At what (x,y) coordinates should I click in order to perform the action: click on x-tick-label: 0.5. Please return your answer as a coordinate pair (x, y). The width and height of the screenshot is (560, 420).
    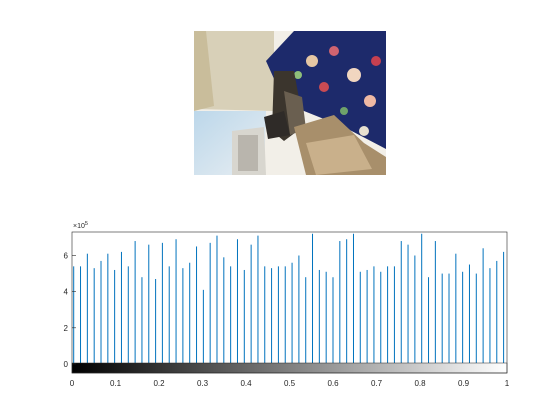
    Looking at the image, I should click on (290, 383).